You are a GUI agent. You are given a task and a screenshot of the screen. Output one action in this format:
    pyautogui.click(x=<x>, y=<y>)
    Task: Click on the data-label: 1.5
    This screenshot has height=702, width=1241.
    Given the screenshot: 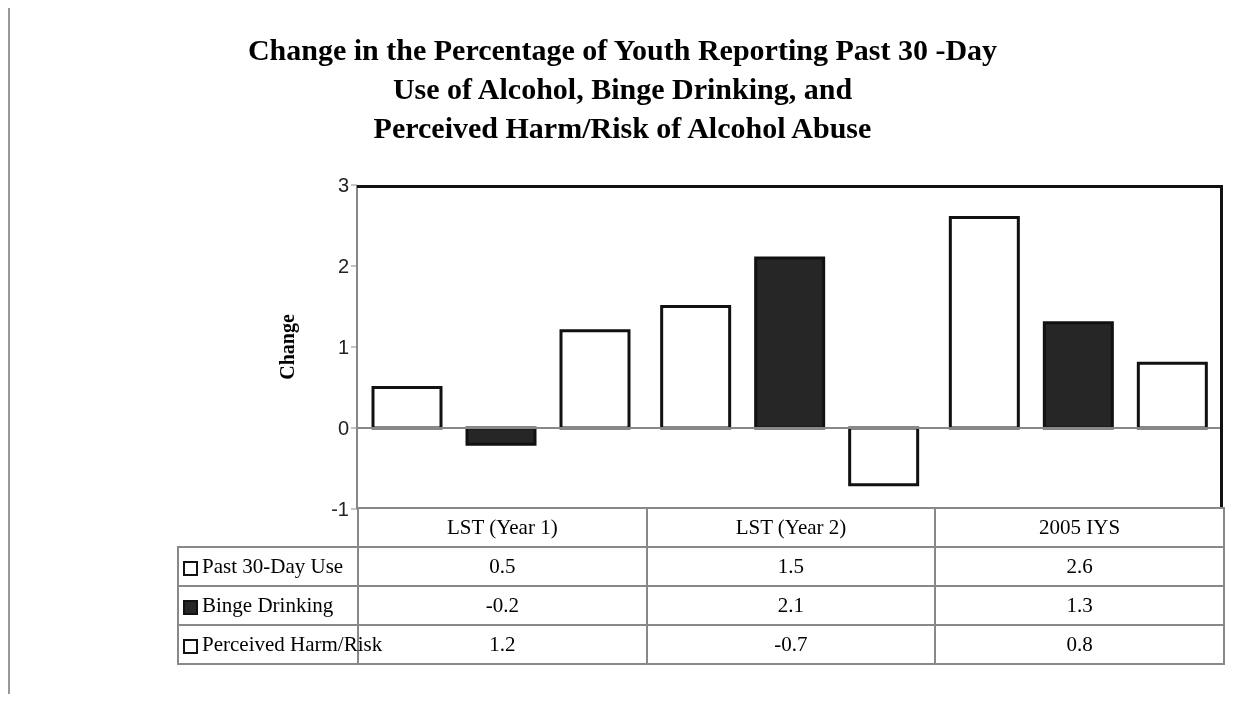 What is the action you would take?
    pyautogui.click(x=791, y=566)
    